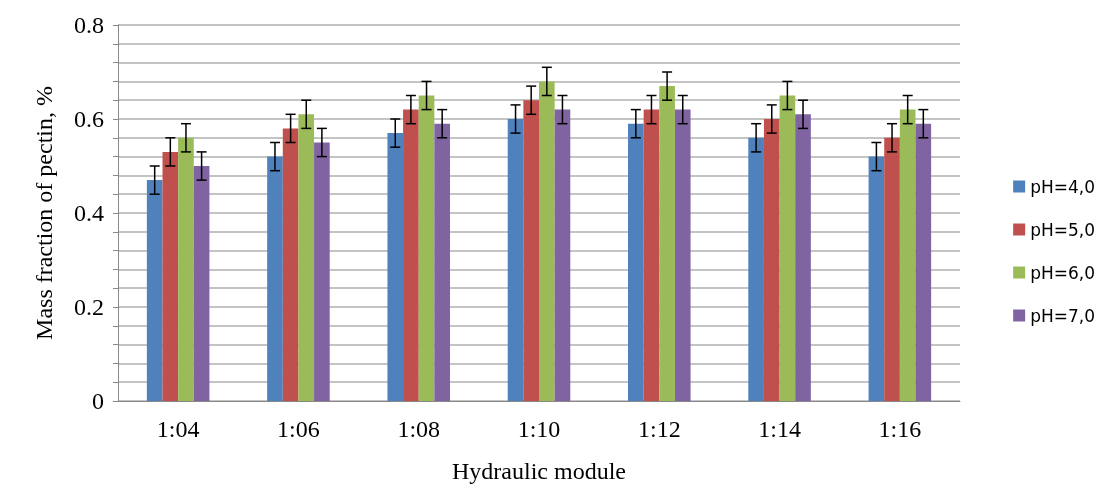 Image resolution: width=1105 pixels, height=502 pixels. I want to click on x-tick-label: 1:14, so click(779, 429).